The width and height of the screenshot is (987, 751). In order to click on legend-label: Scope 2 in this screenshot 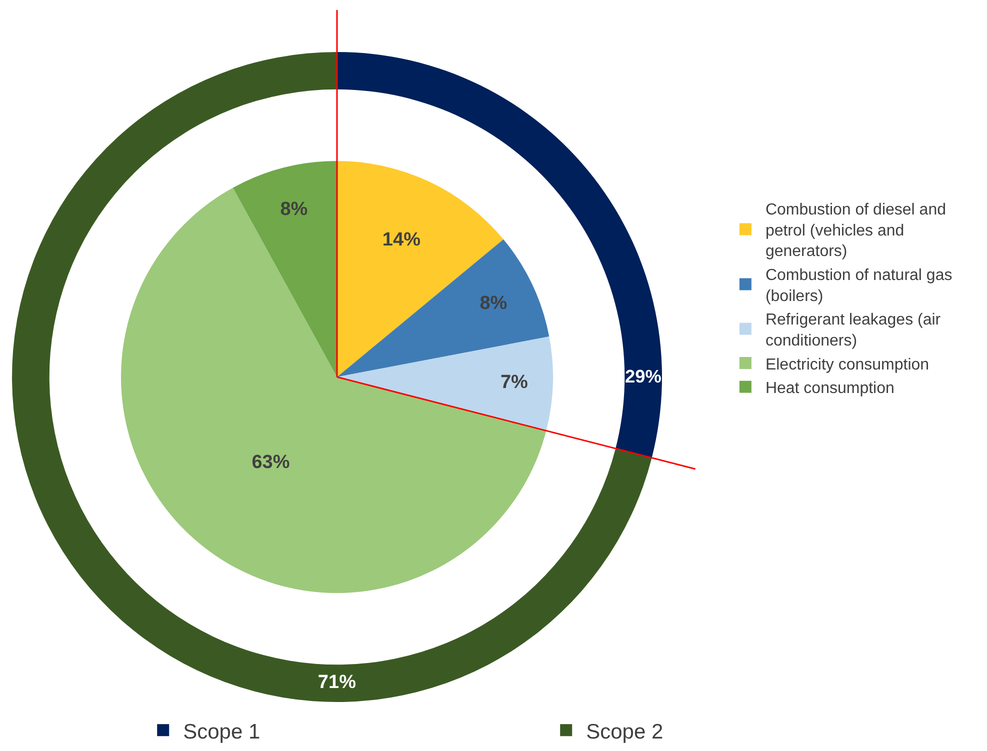, I will do `click(625, 732)`.